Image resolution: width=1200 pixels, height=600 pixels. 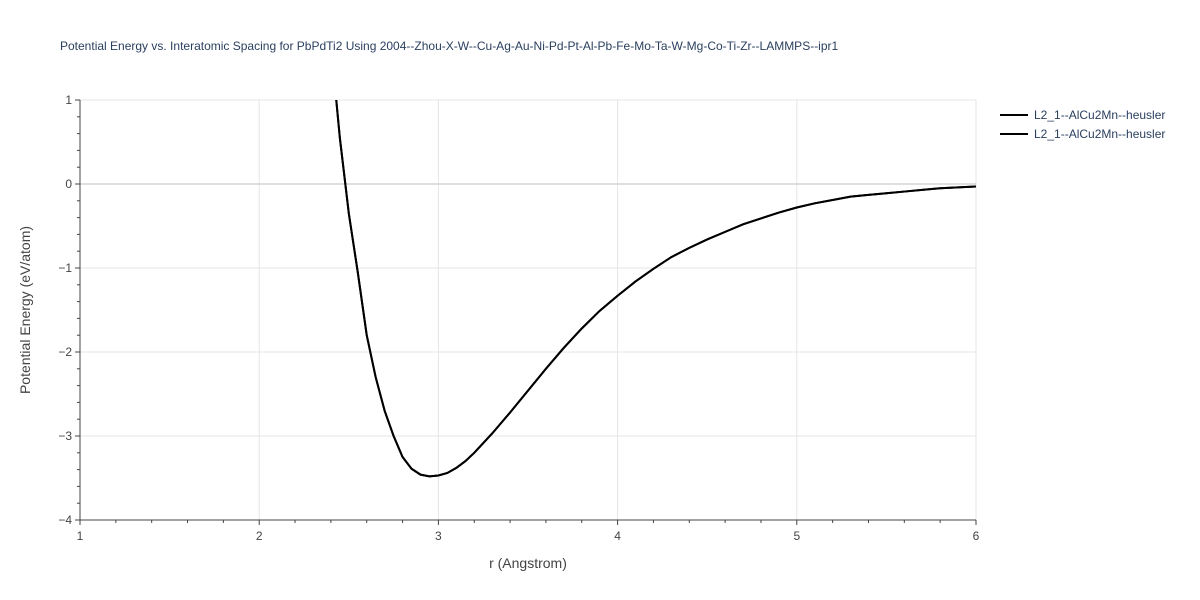 What do you see at coordinates (68, 100) in the screenshot?
I see `y-tick-label: 1` at bounding box center [68, 100].